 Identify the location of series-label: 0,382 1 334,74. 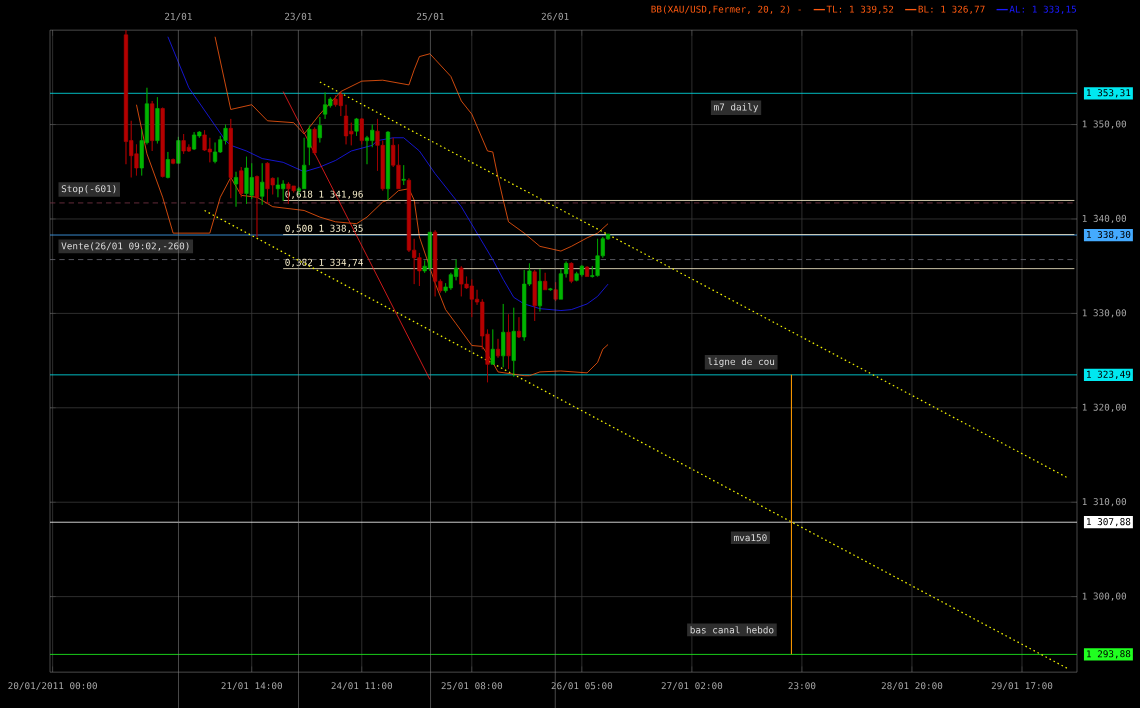
(324, 263).